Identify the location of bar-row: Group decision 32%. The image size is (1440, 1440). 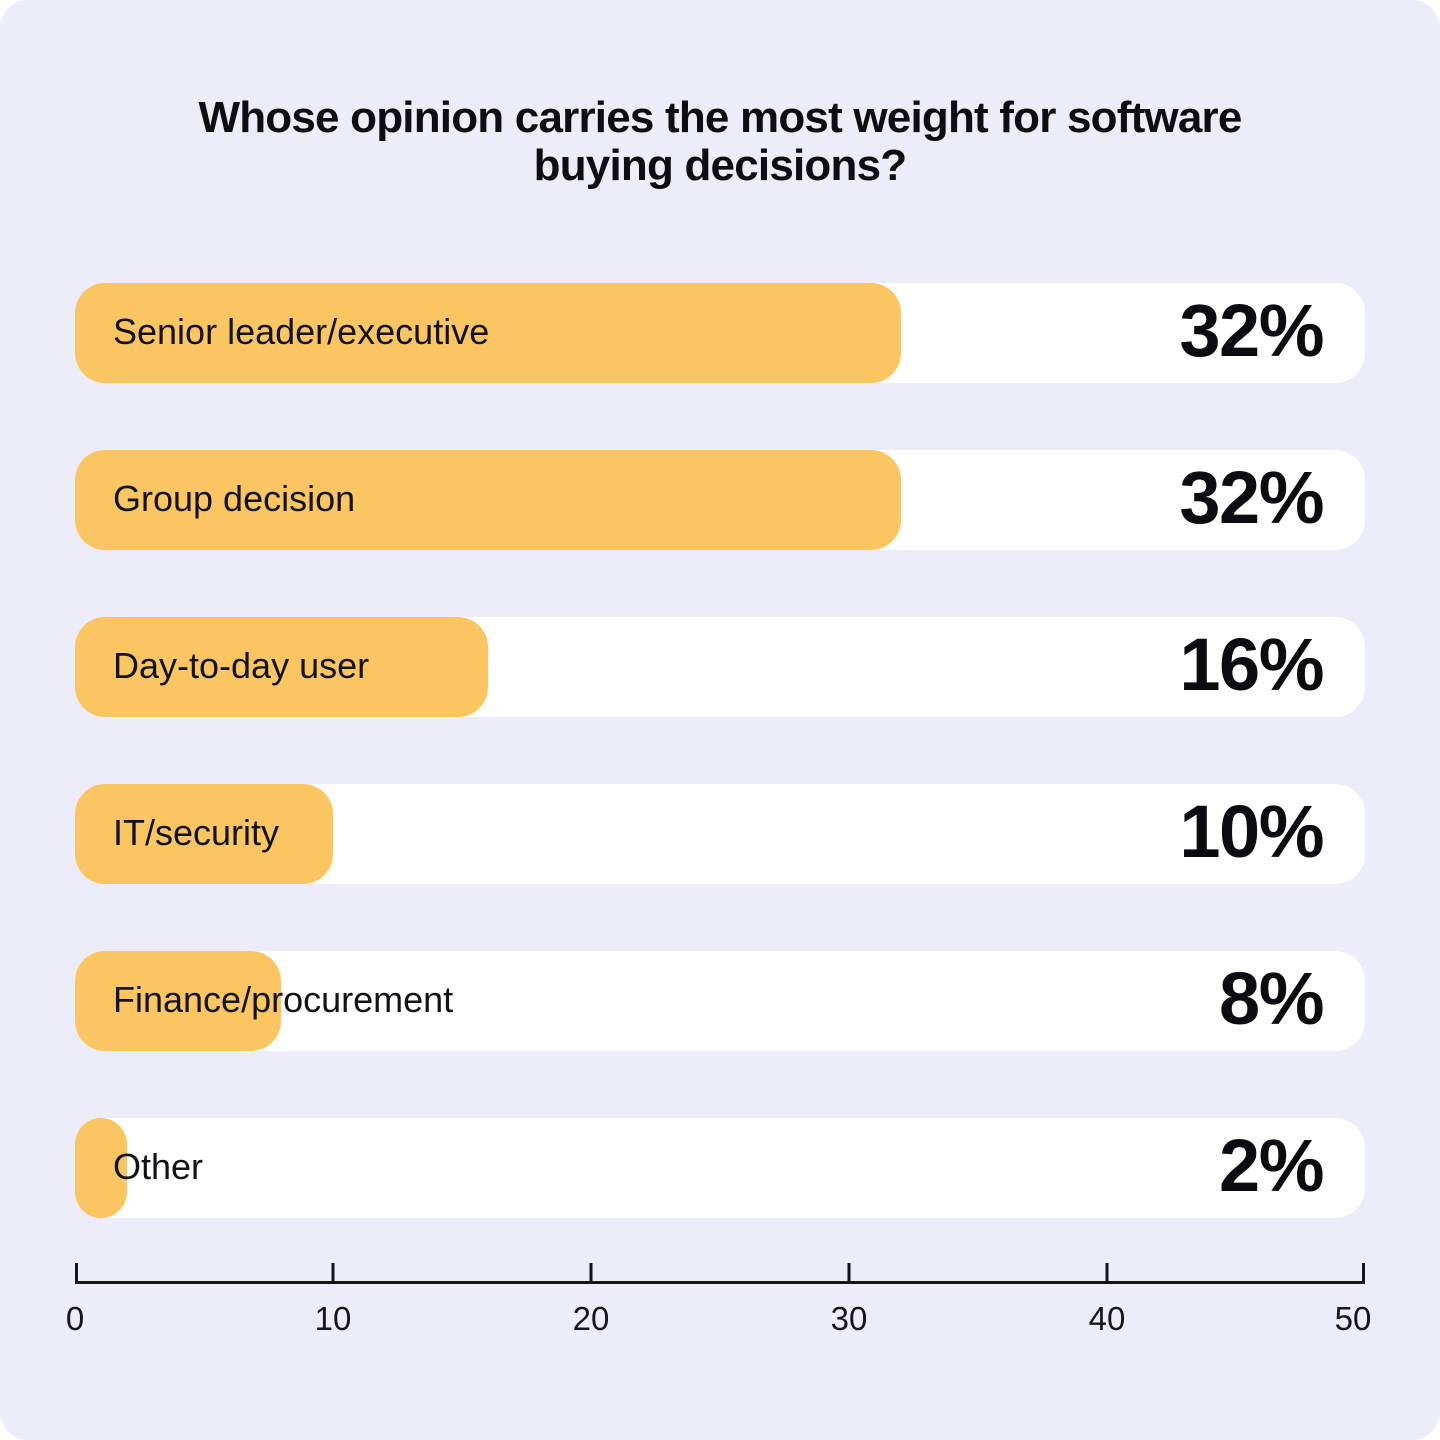
(720, 500).